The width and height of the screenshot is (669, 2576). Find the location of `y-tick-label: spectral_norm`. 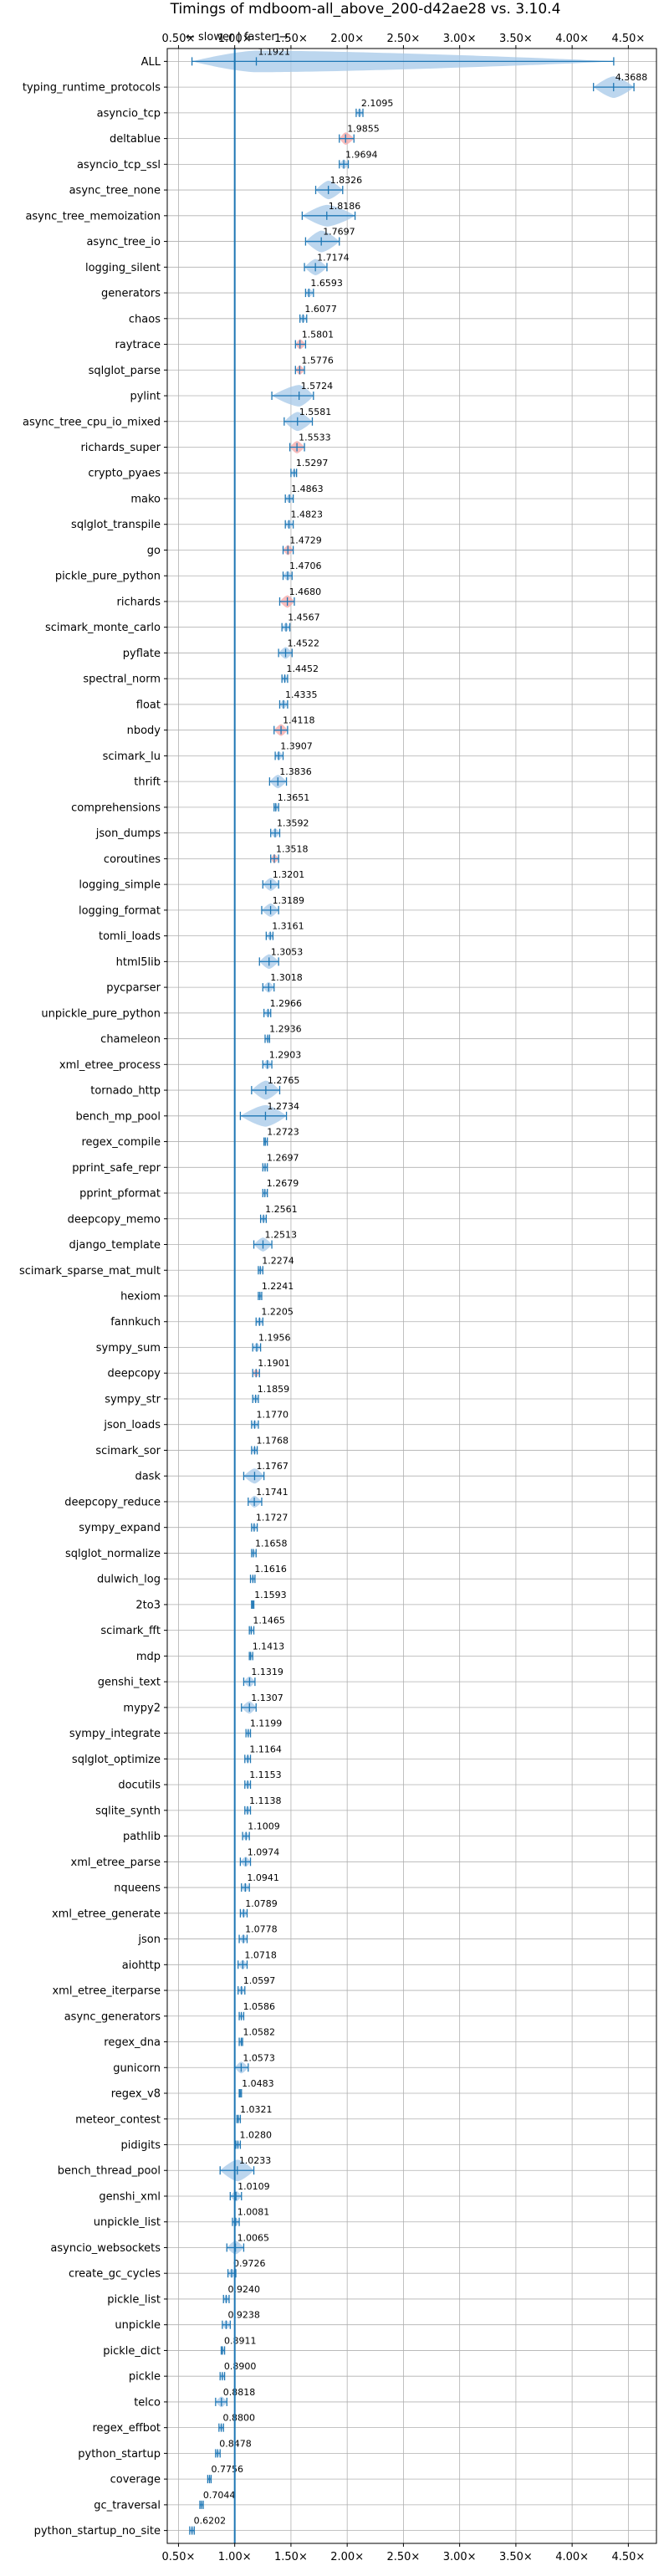

y-tick-label: spectral_norm is located at coordinates (122, 680).